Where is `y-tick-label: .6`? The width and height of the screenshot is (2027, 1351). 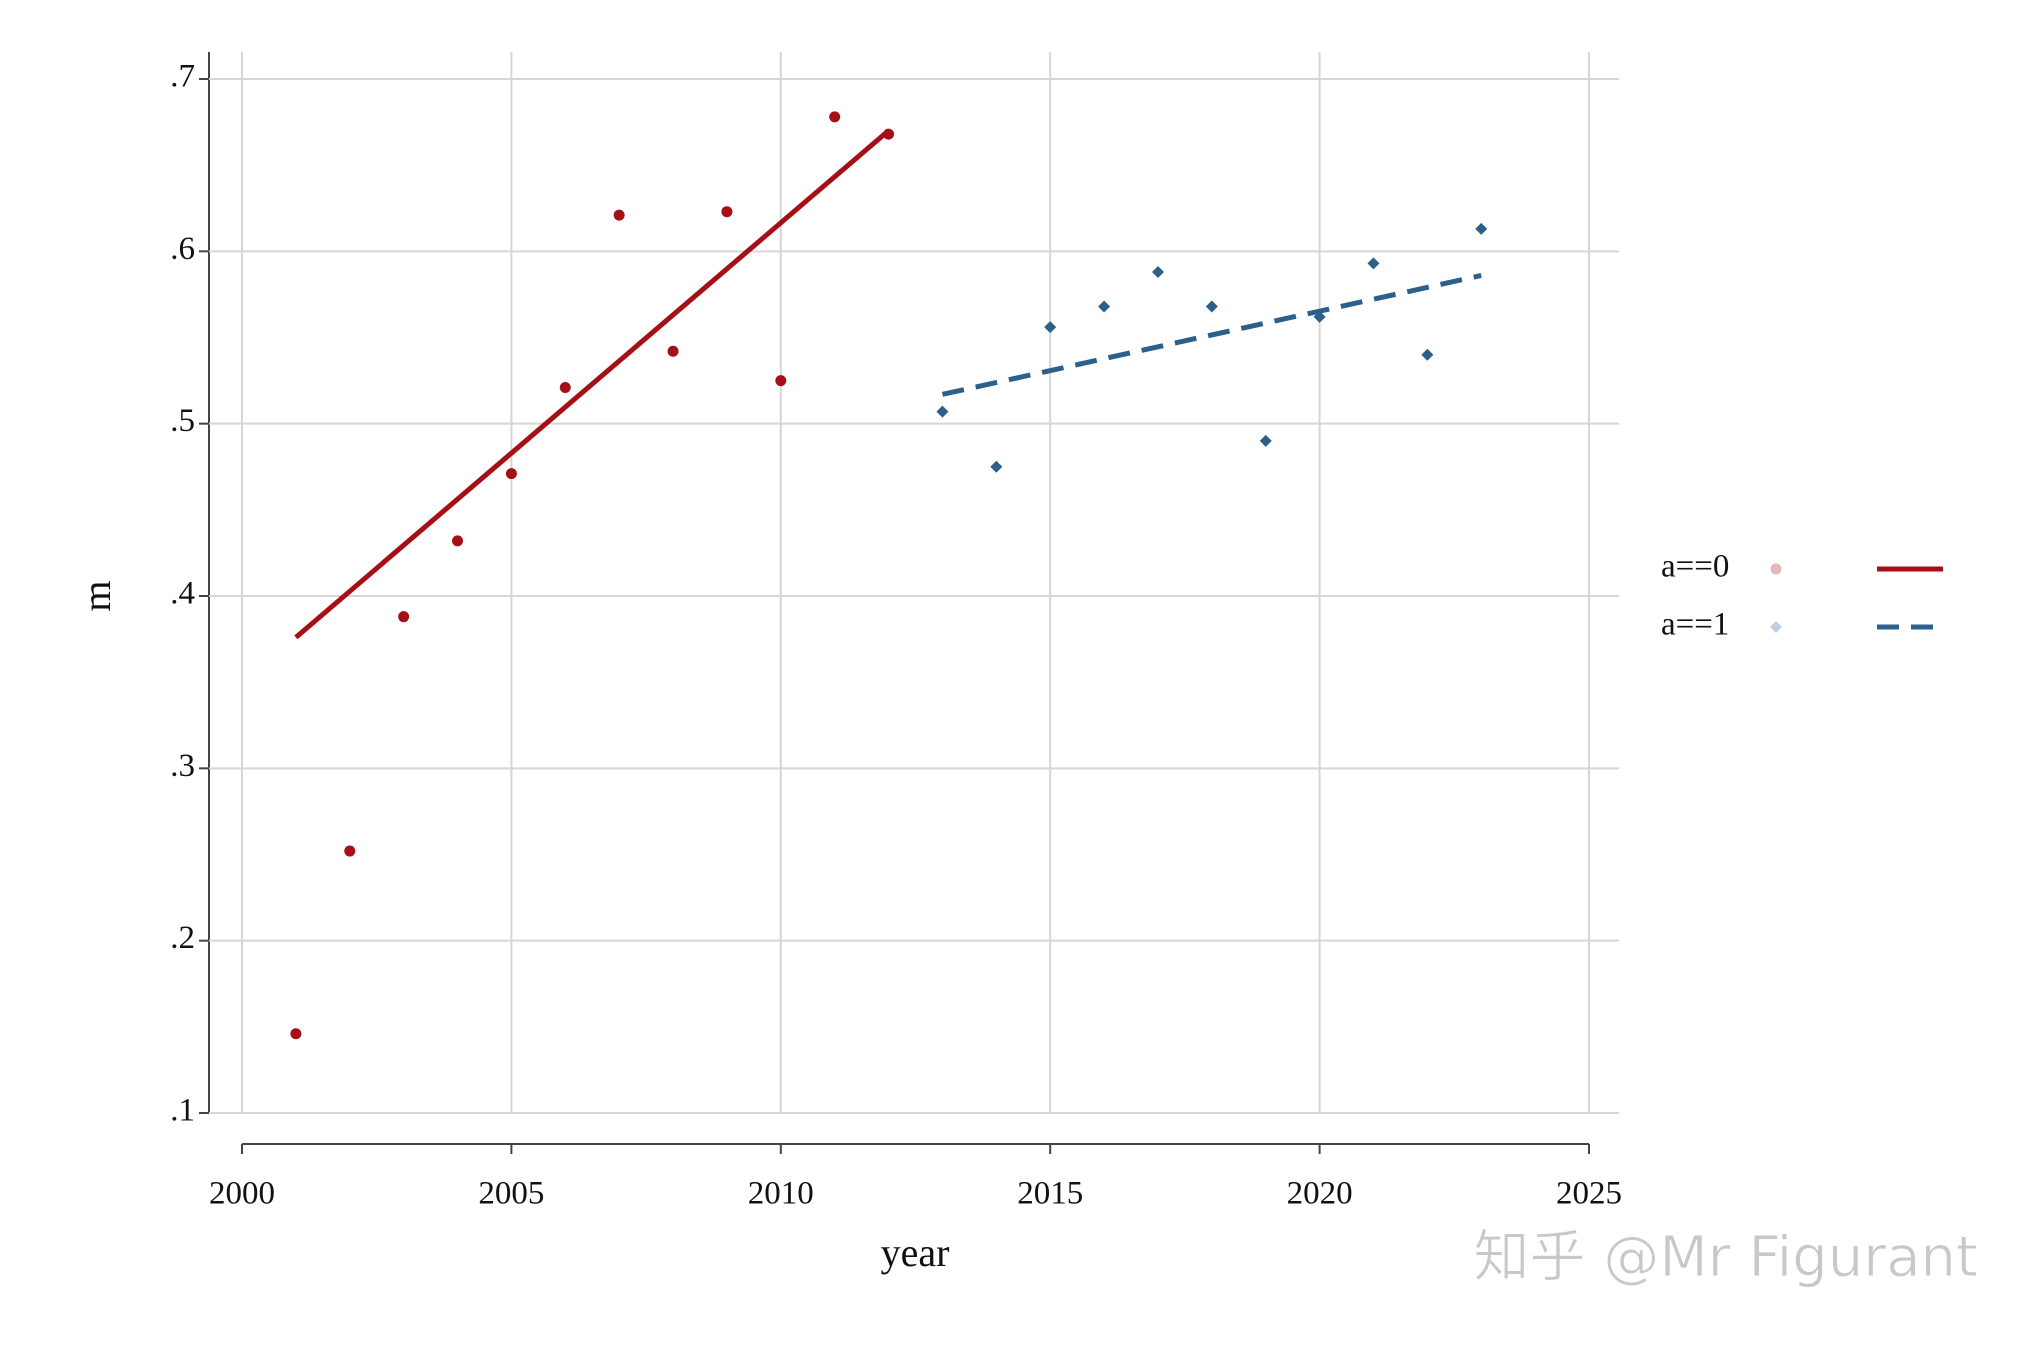
y-tick-label: .6 is located at coordinates (182, 249).